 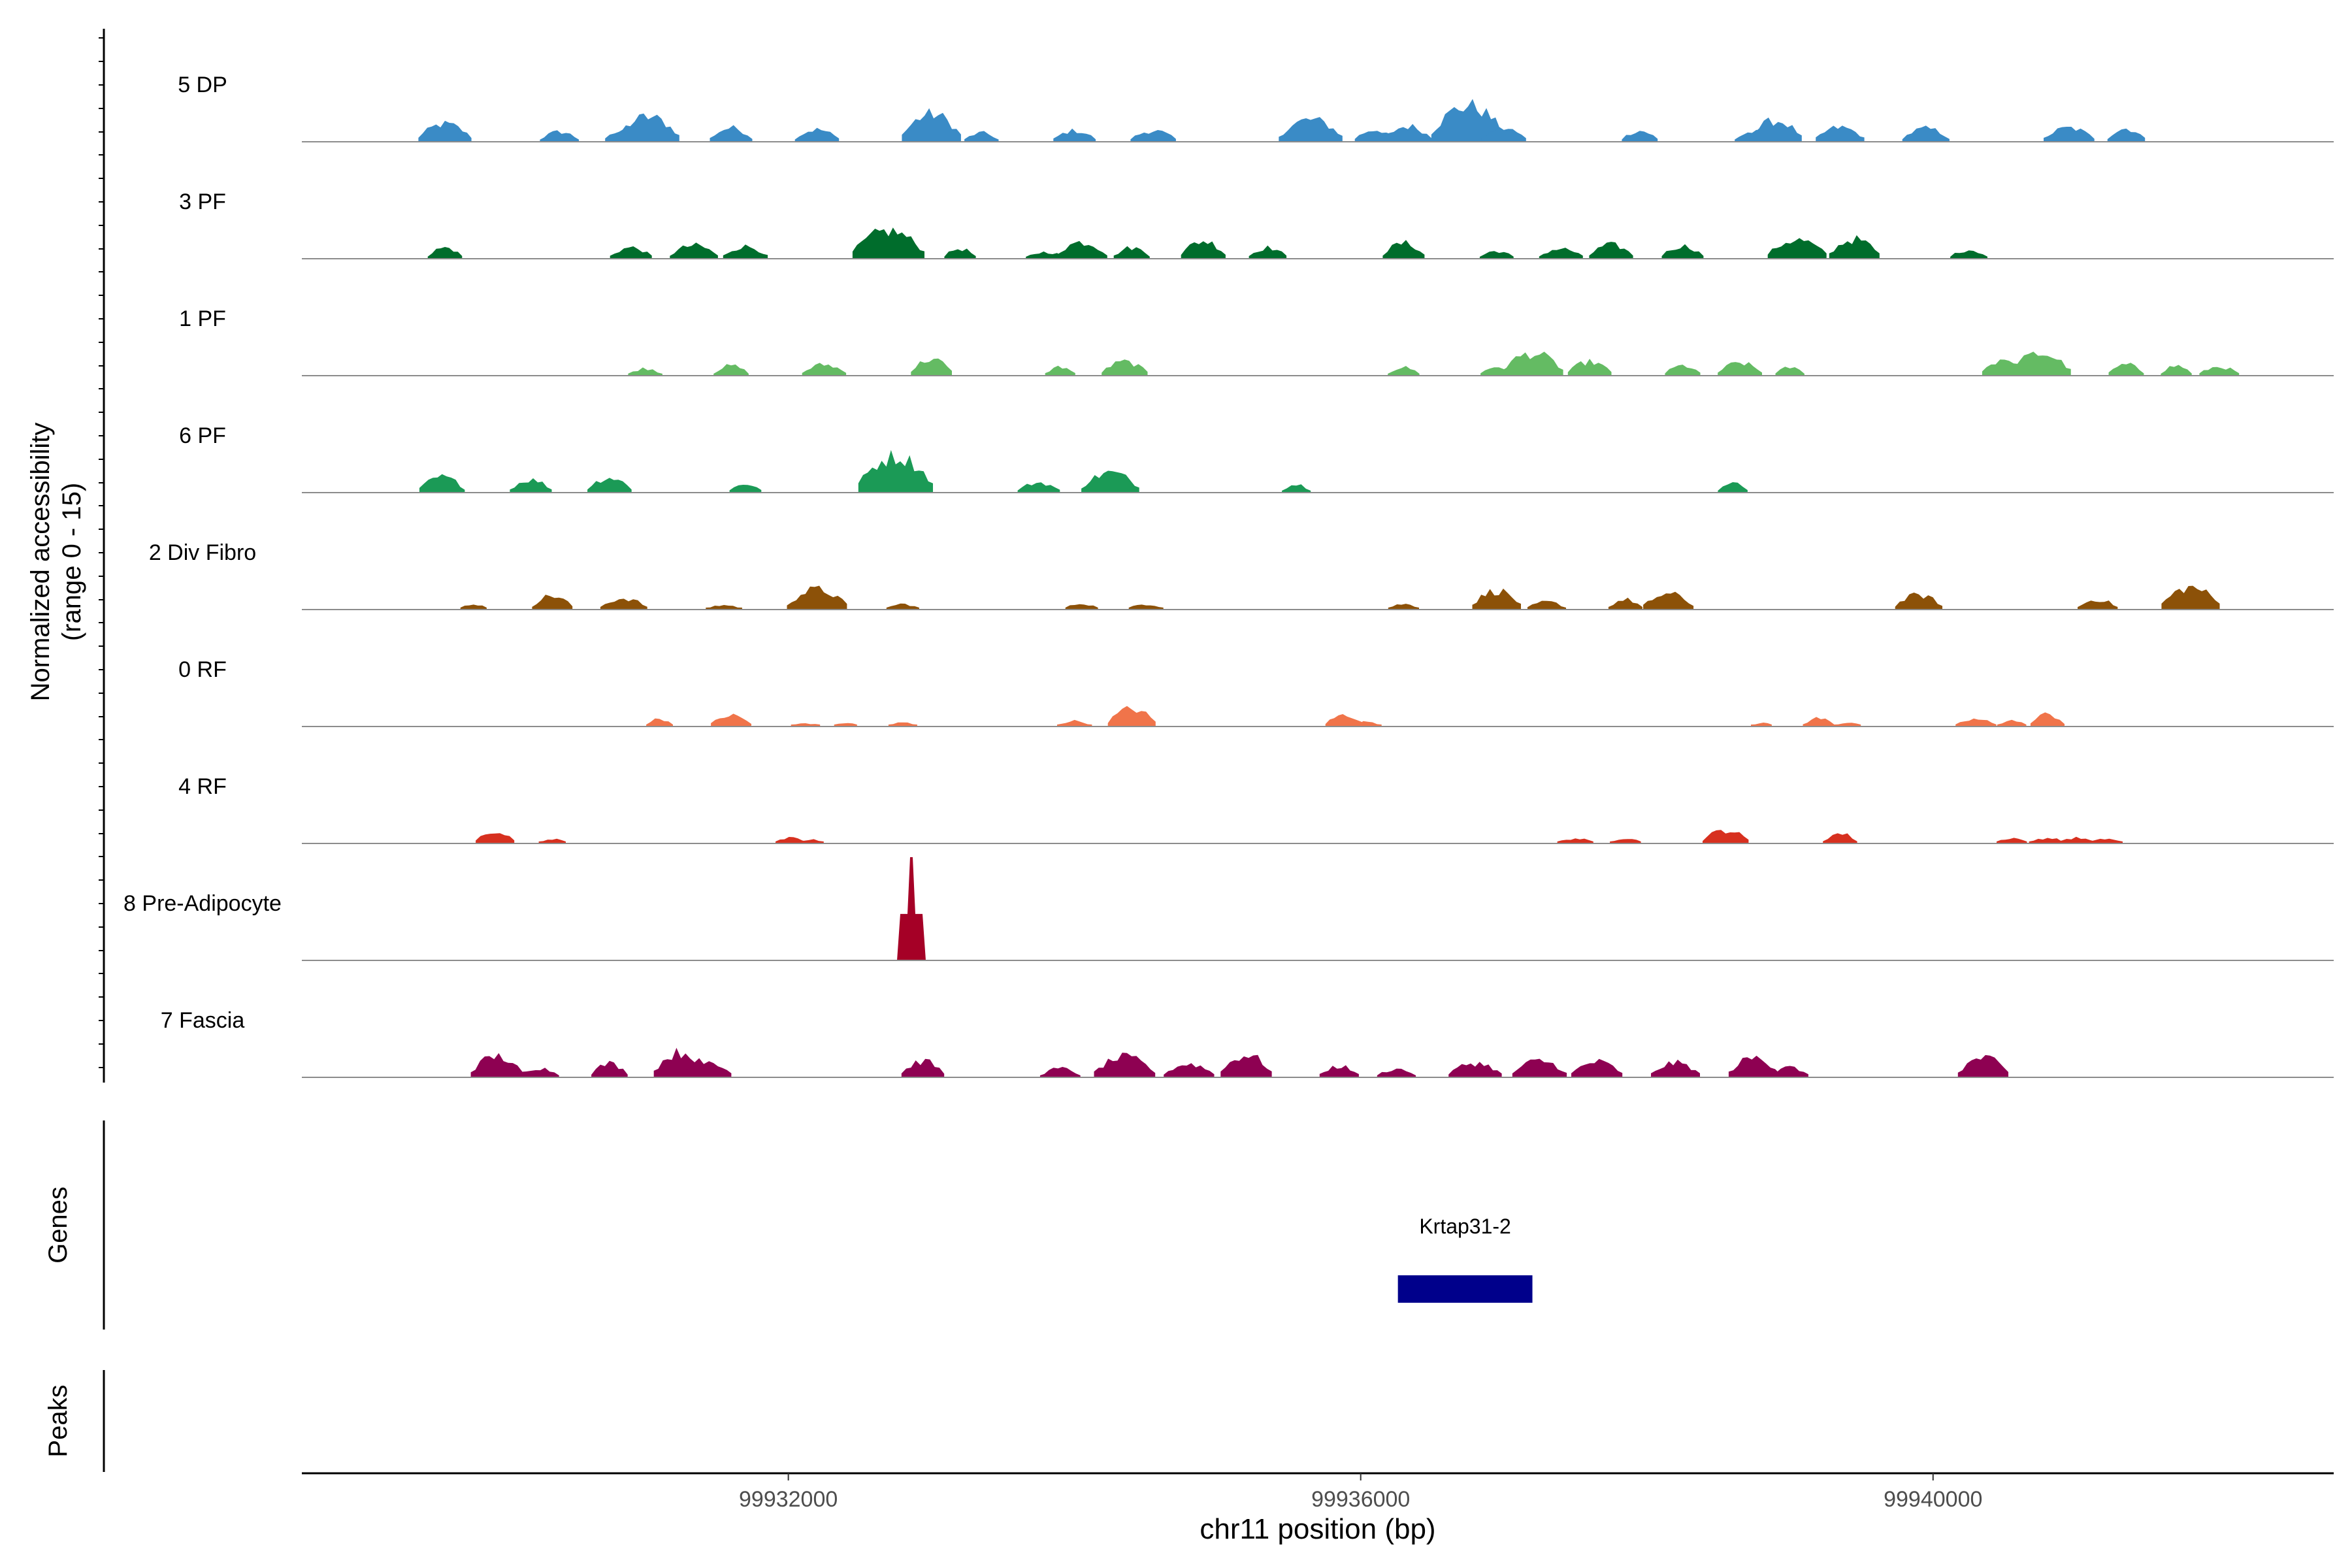 I want to click on gene-body, so click(x=1465, y=1289).